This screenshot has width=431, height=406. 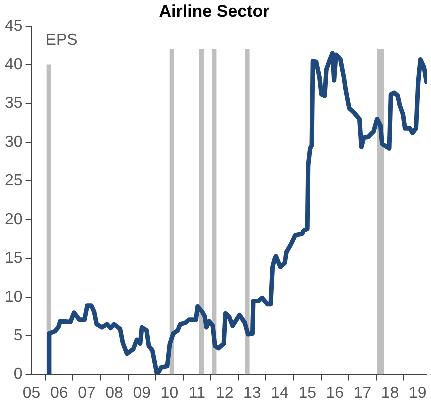 What do you see at coordinates (14, 65) in the screenshot?
I see `y-tick-label: 40` at bounding box center [14, 65].